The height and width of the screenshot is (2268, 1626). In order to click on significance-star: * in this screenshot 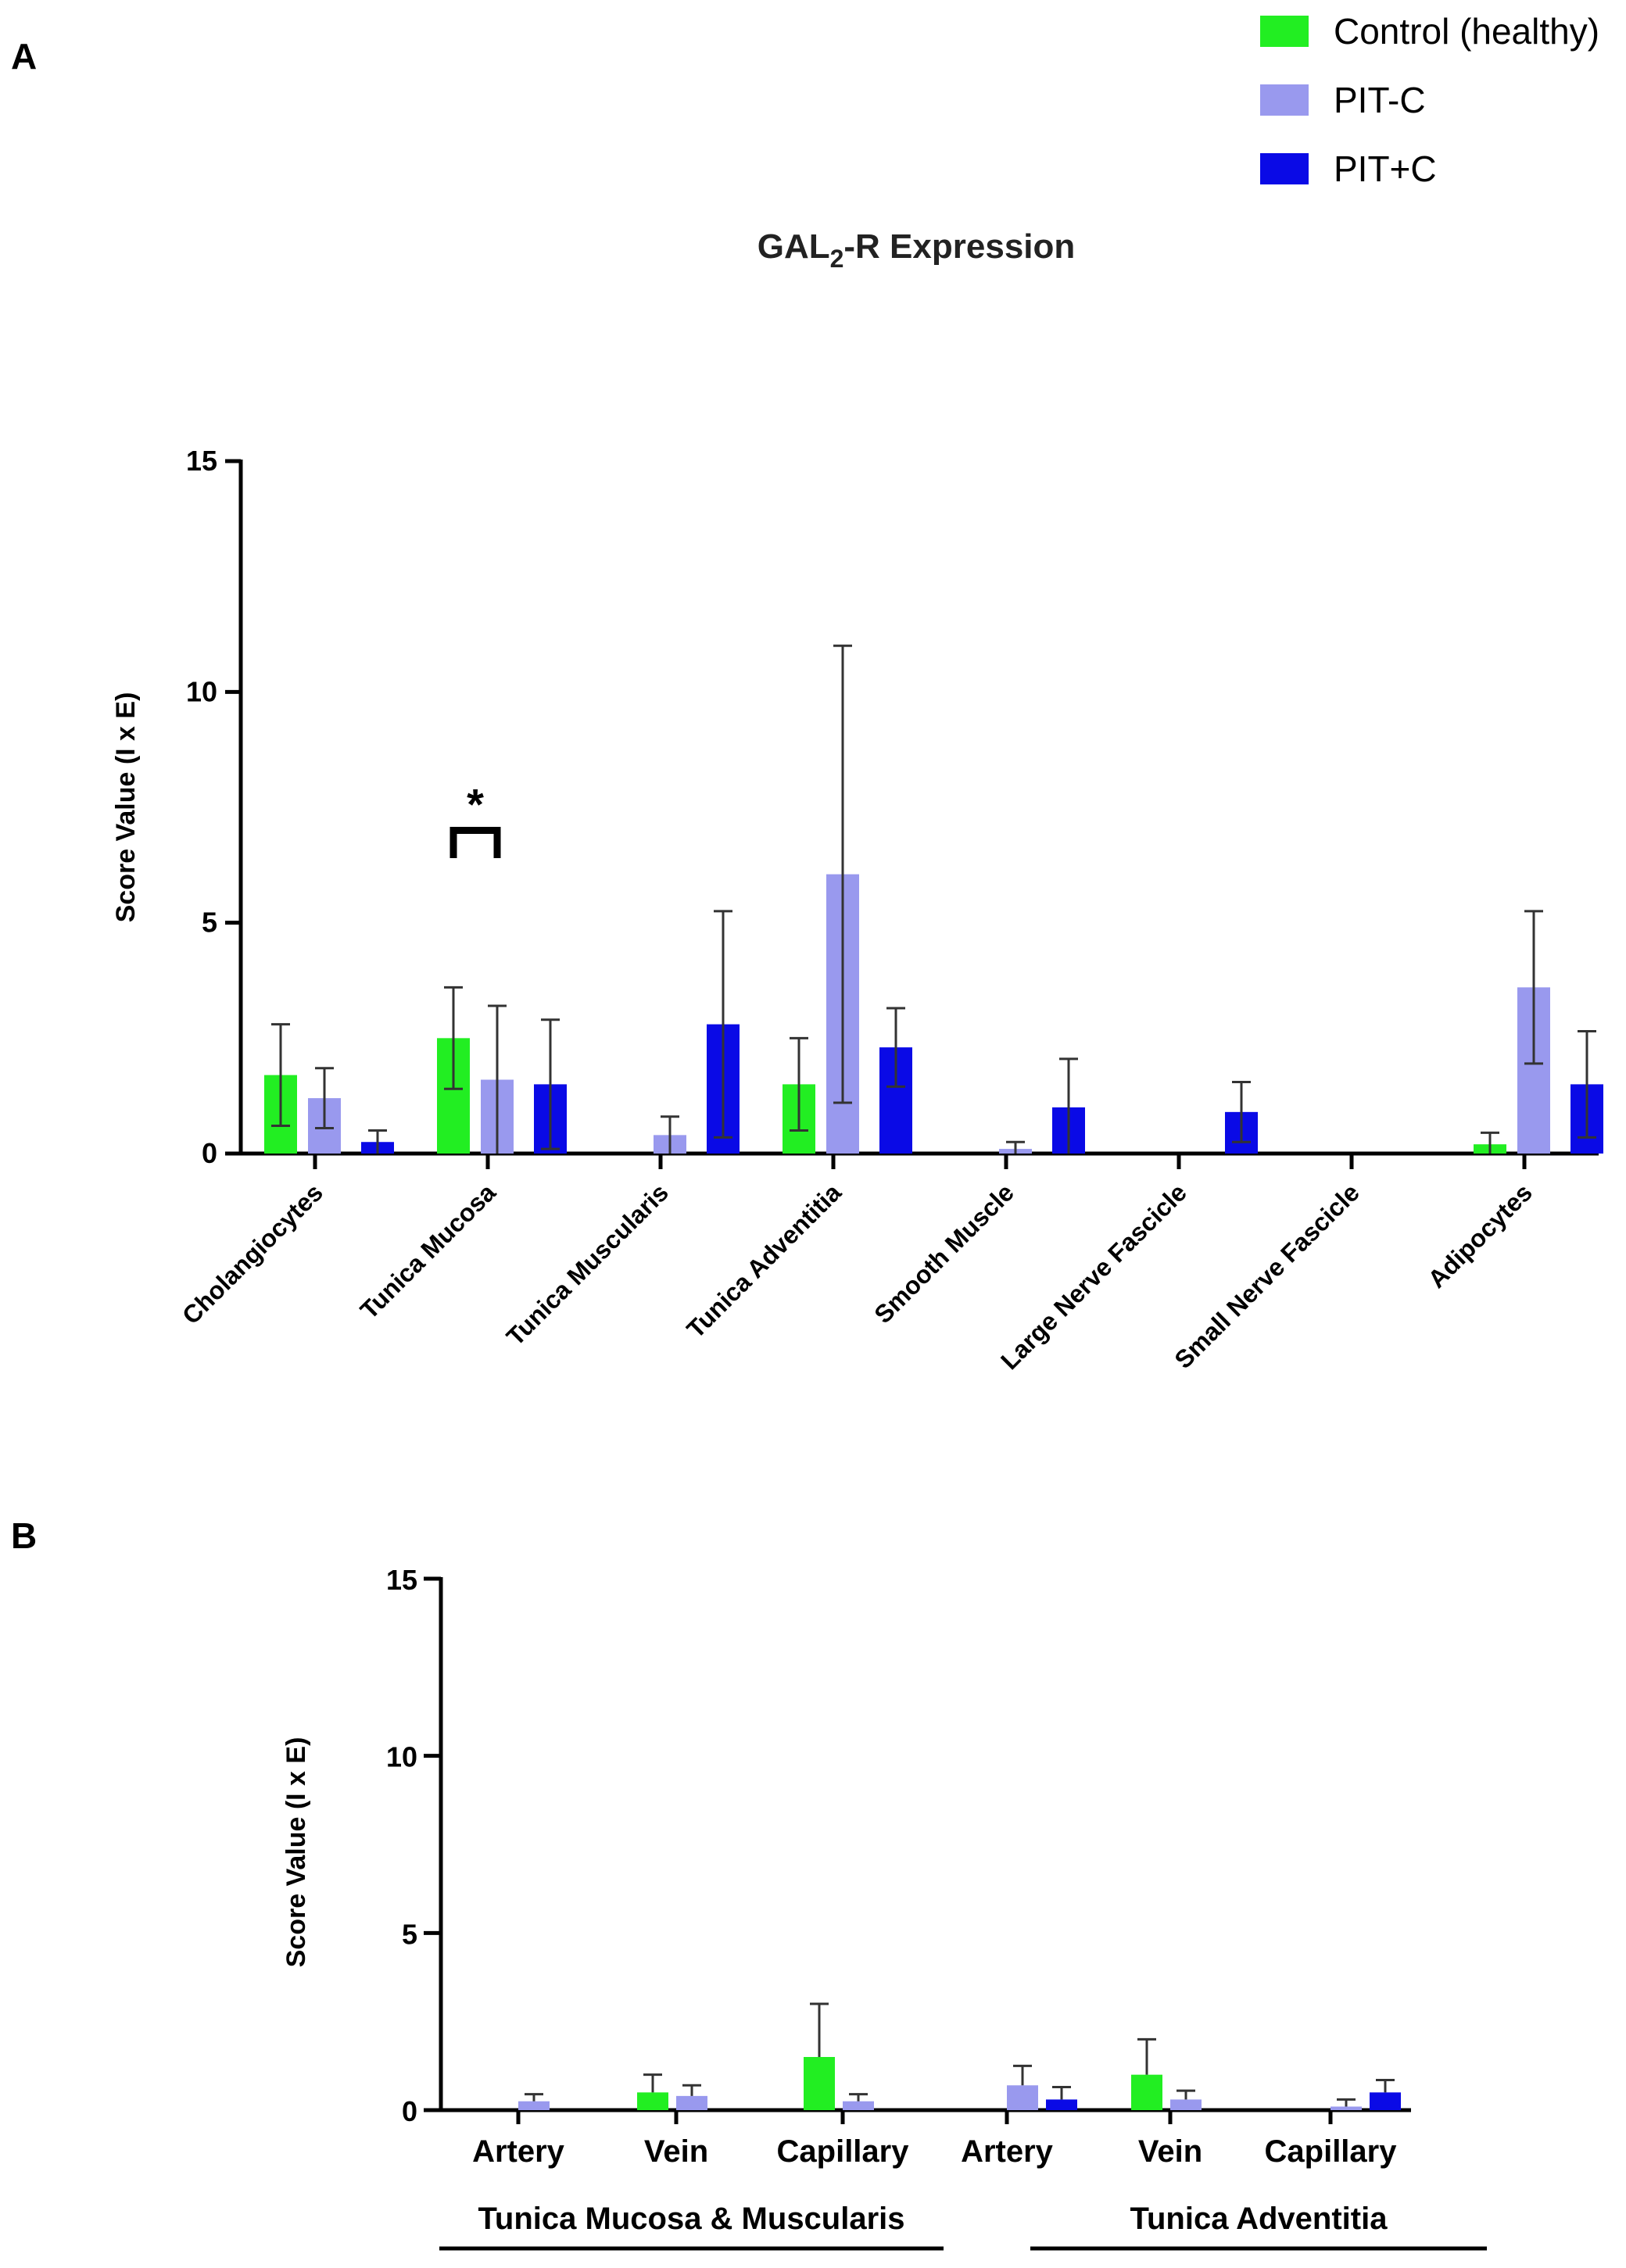, I will do `click(475, 805)`.